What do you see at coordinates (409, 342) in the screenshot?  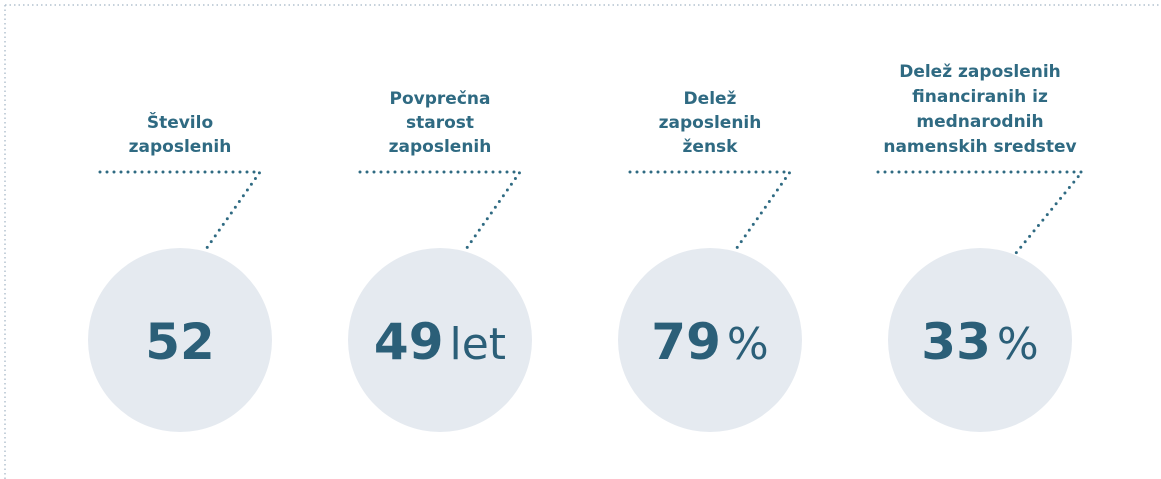 I see `value-number: 49` at bounding box center [409, 342].